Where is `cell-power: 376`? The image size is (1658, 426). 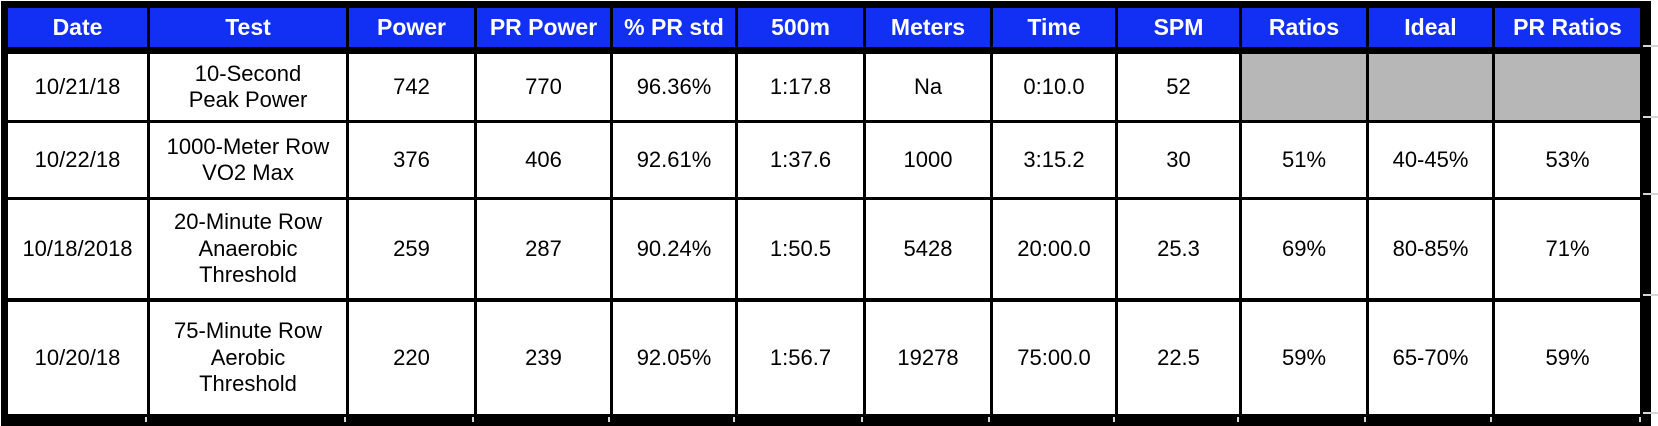 cell-power: 376 is located at coordinates (411, 160).